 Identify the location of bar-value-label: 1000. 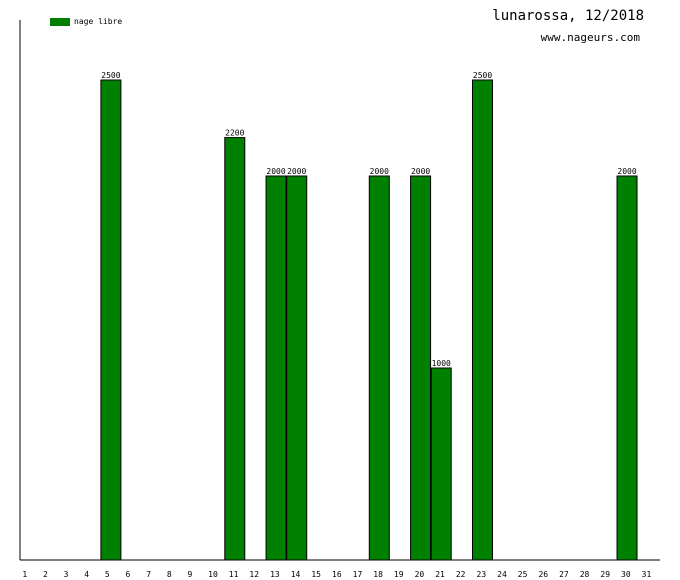
(441, 363).